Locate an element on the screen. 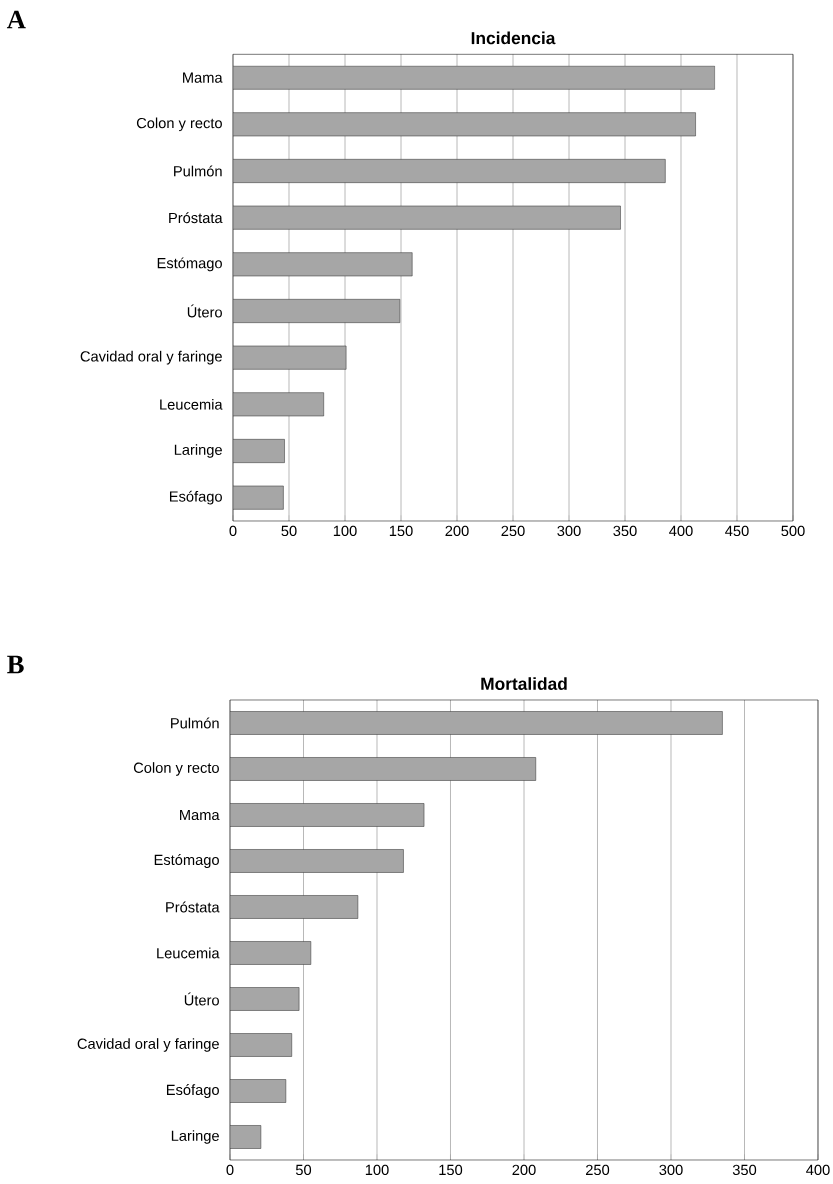 Image resolution: width=833 pixels, height=1184 pixels. x-tick-label: 450 is located at coordinates (737, 531).